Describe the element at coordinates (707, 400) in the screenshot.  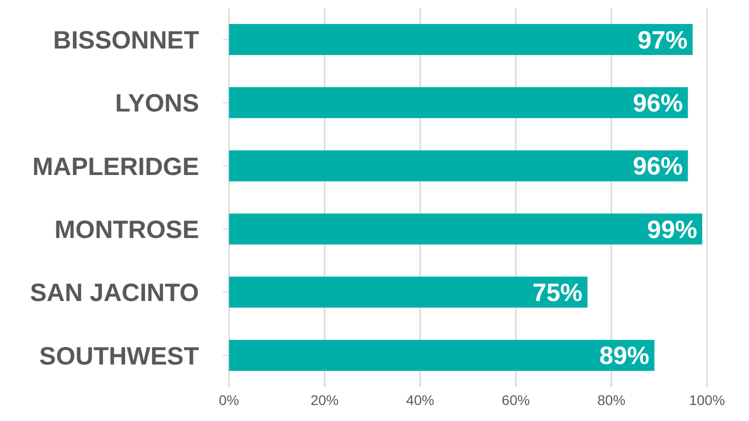
I see `x-tick-label: 100%` at that location.